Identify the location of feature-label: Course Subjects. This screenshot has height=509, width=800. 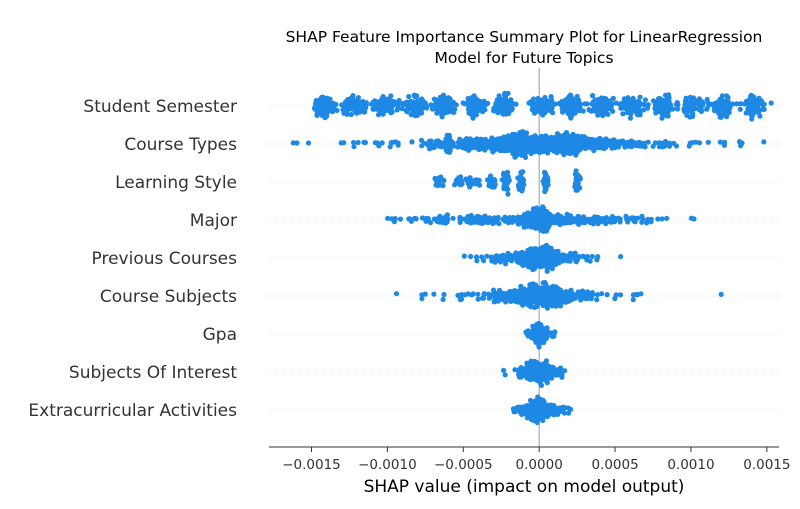
(168, 297).